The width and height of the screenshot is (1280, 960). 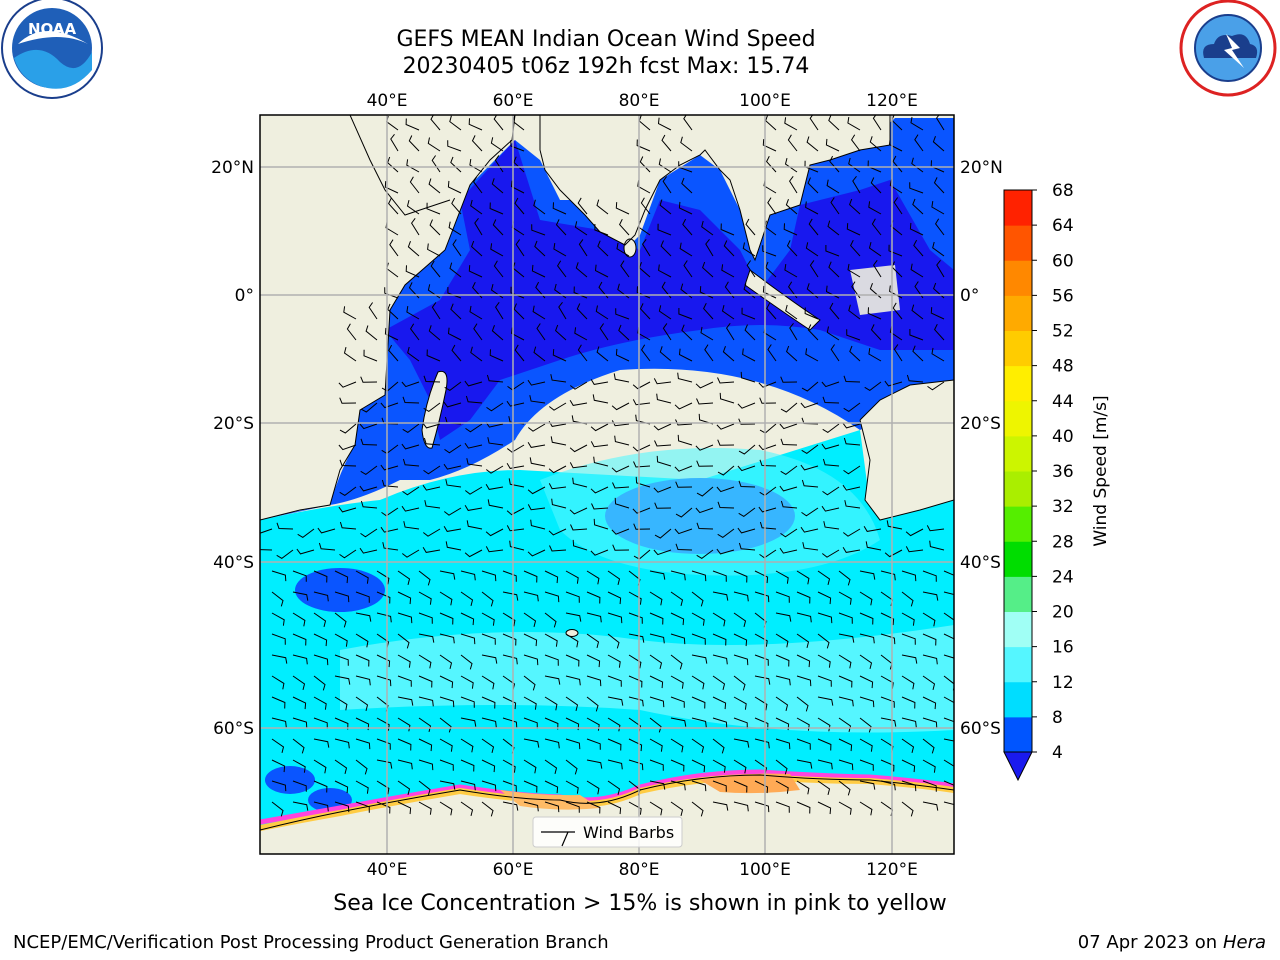 What do you see at coordinates (1101, 470) in the screenshot?
I see `colorbar-label: Wind Speed [m/s]` at bounding box center [1101, 470].